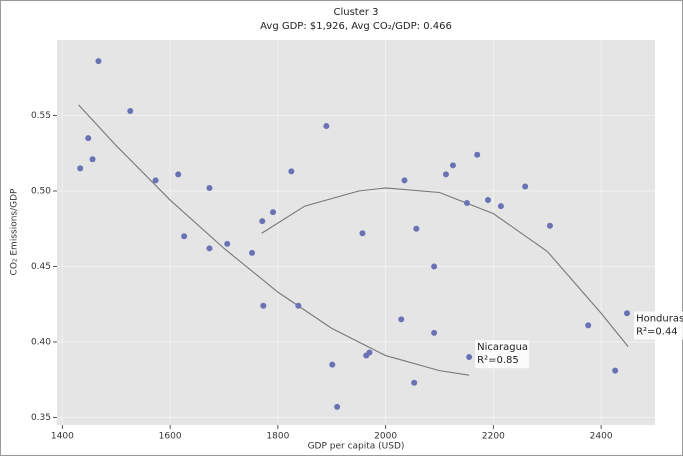 Image resolution: width=683 pixels, height=456 pixels. Describe the element at coordinates (170, 437) in the screenshot. I see `x-tick-label: 1600` at that location.